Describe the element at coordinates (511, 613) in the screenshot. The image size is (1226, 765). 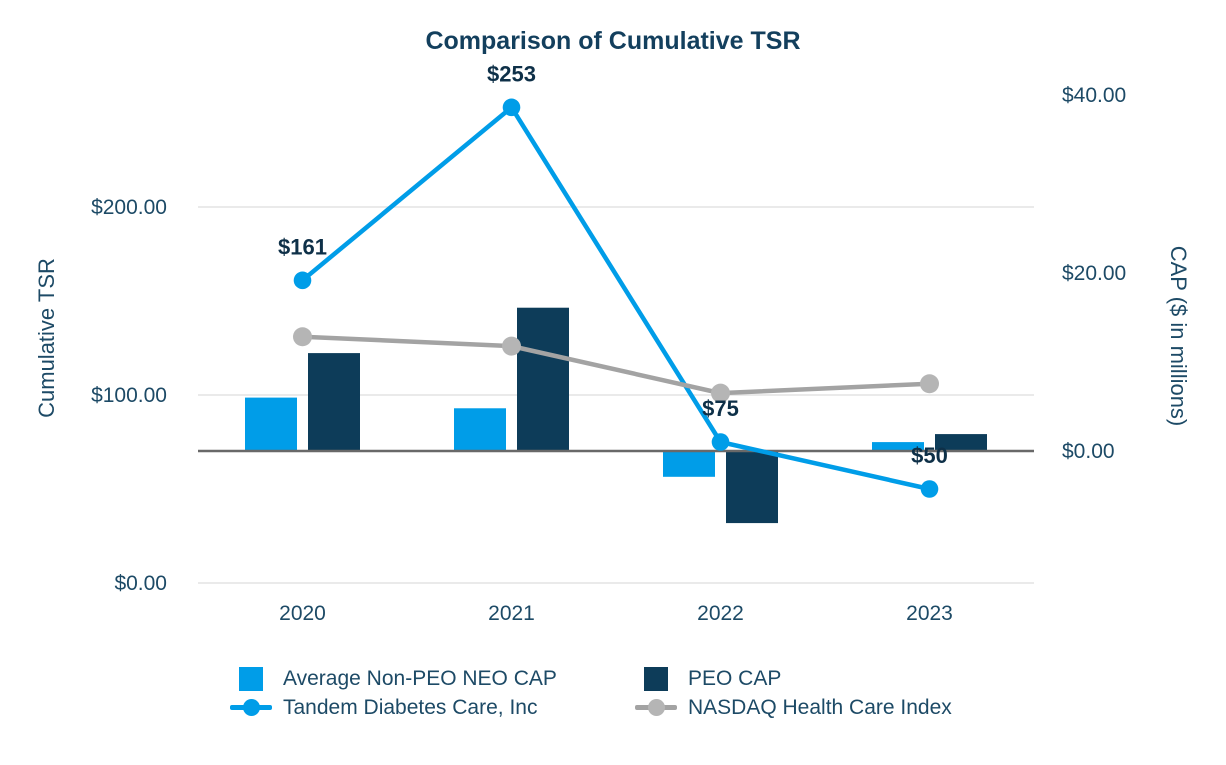
I see `x-axis-label: 2021` at that location.